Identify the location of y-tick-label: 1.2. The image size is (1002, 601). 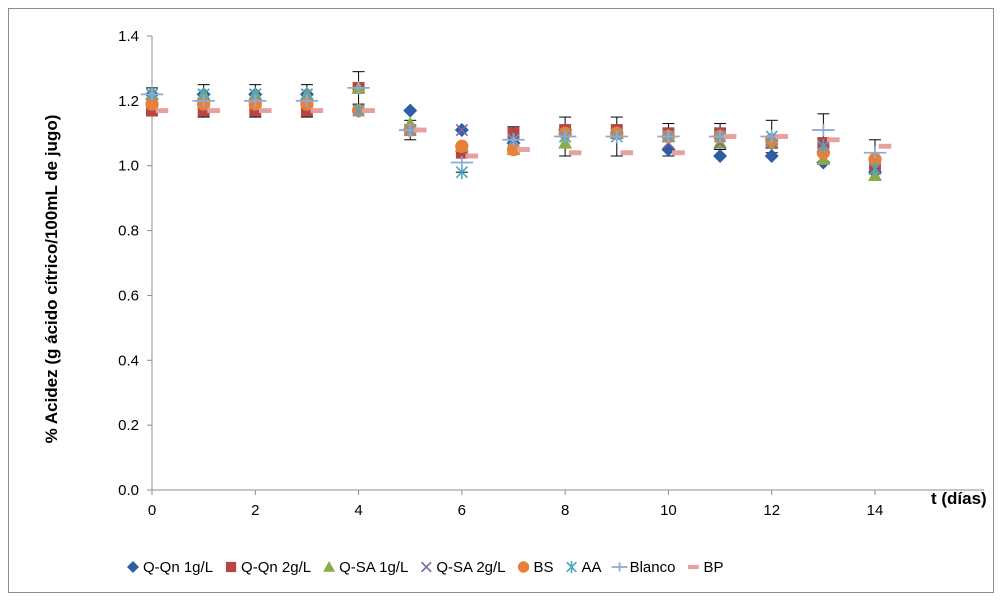
(128, 101).